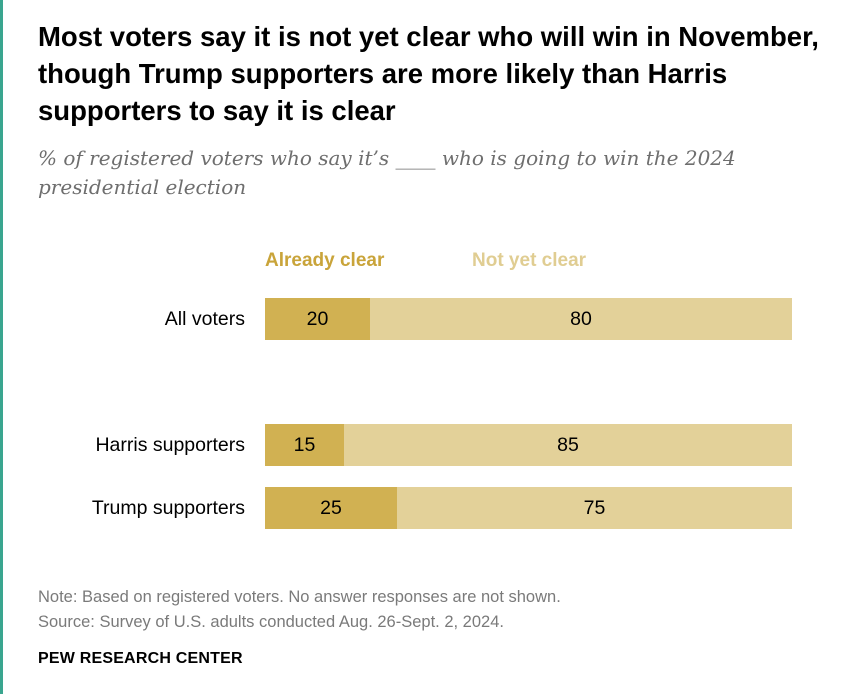 The image size is (857, 694). I want to click on bar-all-voters-not-yet-clear: 80, so click(581, 319).